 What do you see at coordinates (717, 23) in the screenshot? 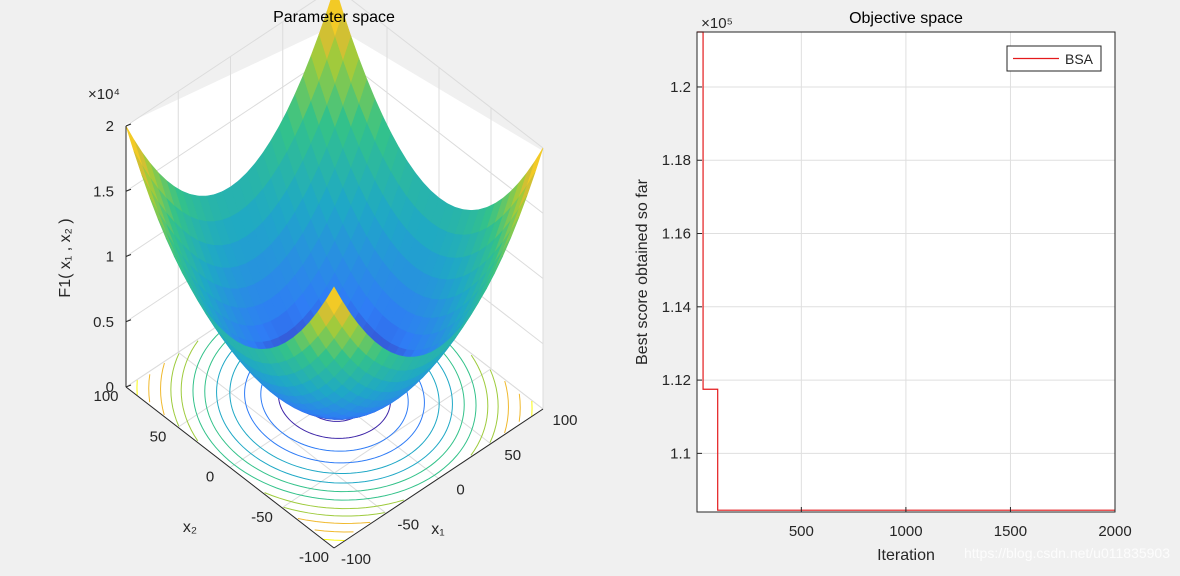
I see `y-exponent-label: ×10⁵` at bounding box center [717, 23].